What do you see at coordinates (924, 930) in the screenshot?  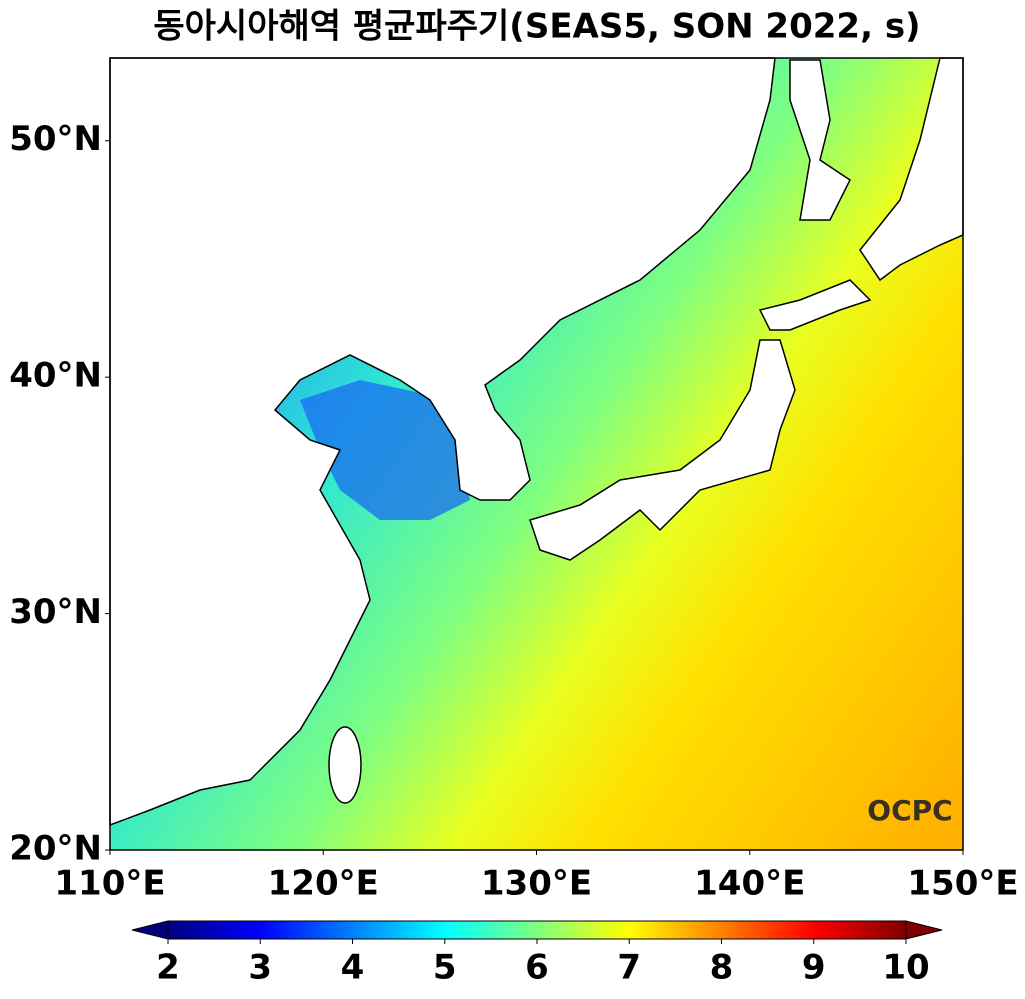 I see `colorbar-over` at bounding box center [924, 930].